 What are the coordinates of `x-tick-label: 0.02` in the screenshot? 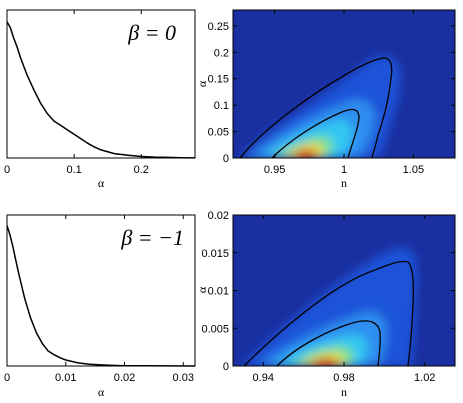 It's located at (124, 378).